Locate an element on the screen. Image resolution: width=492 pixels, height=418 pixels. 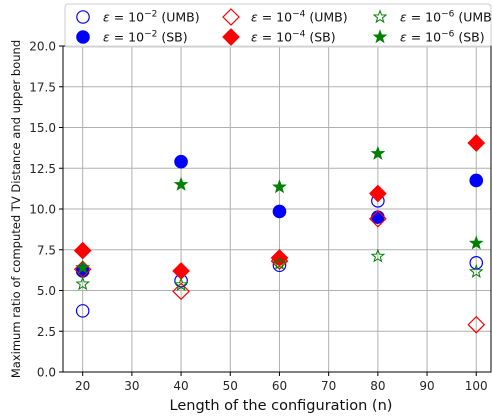
x-tick-label: 20 is located at coordinates (82, 386).